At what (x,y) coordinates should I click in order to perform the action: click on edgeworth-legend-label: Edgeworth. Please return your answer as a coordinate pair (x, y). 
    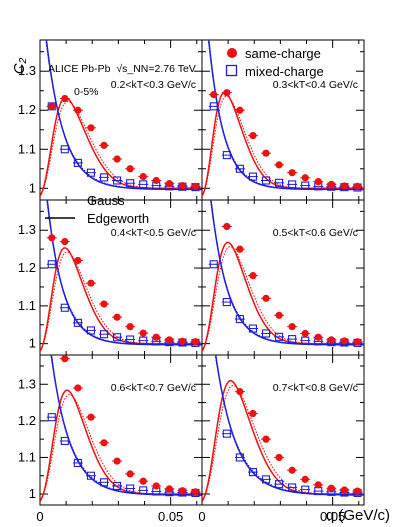
    Looking at the image, I should click on (118, 218).